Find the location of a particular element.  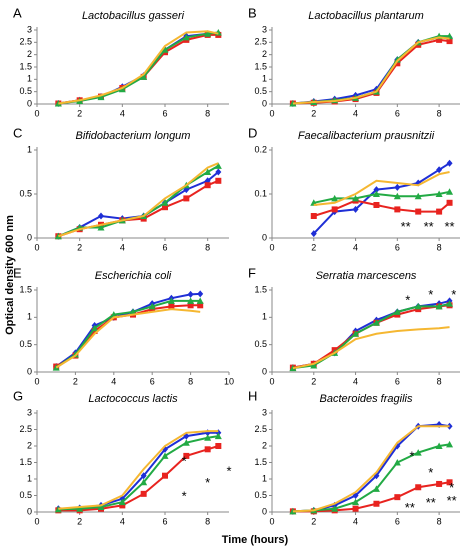

panel-title: Bifidobacterium longum is located at coordinates (133, 136).